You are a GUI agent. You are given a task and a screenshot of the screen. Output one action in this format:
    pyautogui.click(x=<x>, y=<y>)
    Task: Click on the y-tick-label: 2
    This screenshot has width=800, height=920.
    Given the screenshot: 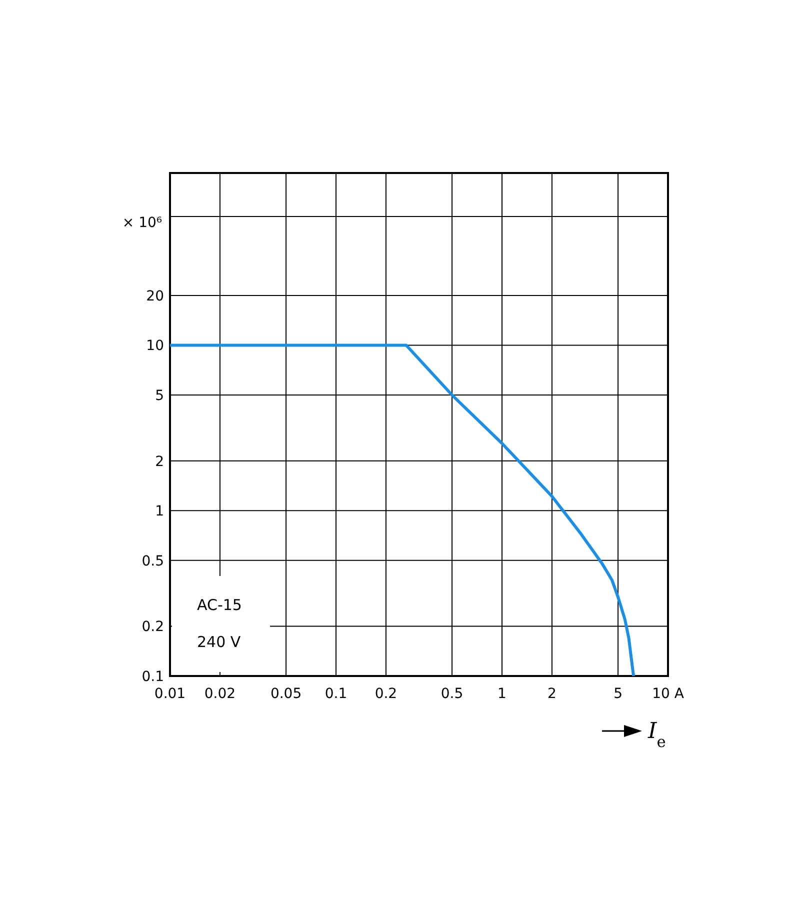 What is the action you would take?
    pyautogui.click(x=159, y=462)
    